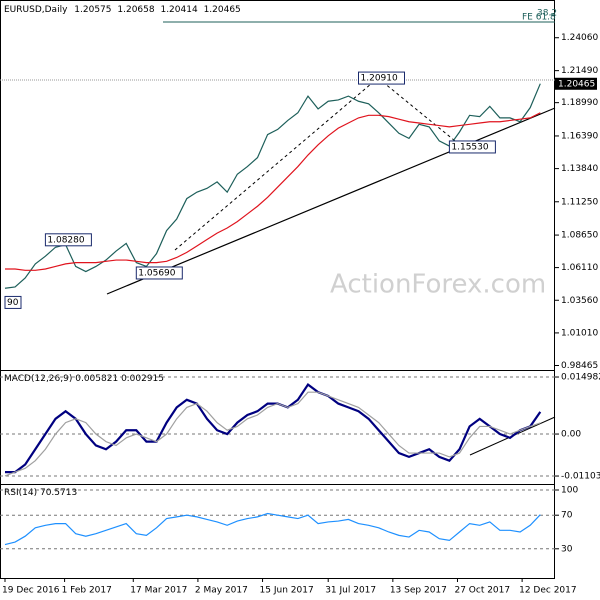 This screenshot has width=600, height=600. I want to click on x-tick-label: 15 Jun 2017, so click(287, 591).